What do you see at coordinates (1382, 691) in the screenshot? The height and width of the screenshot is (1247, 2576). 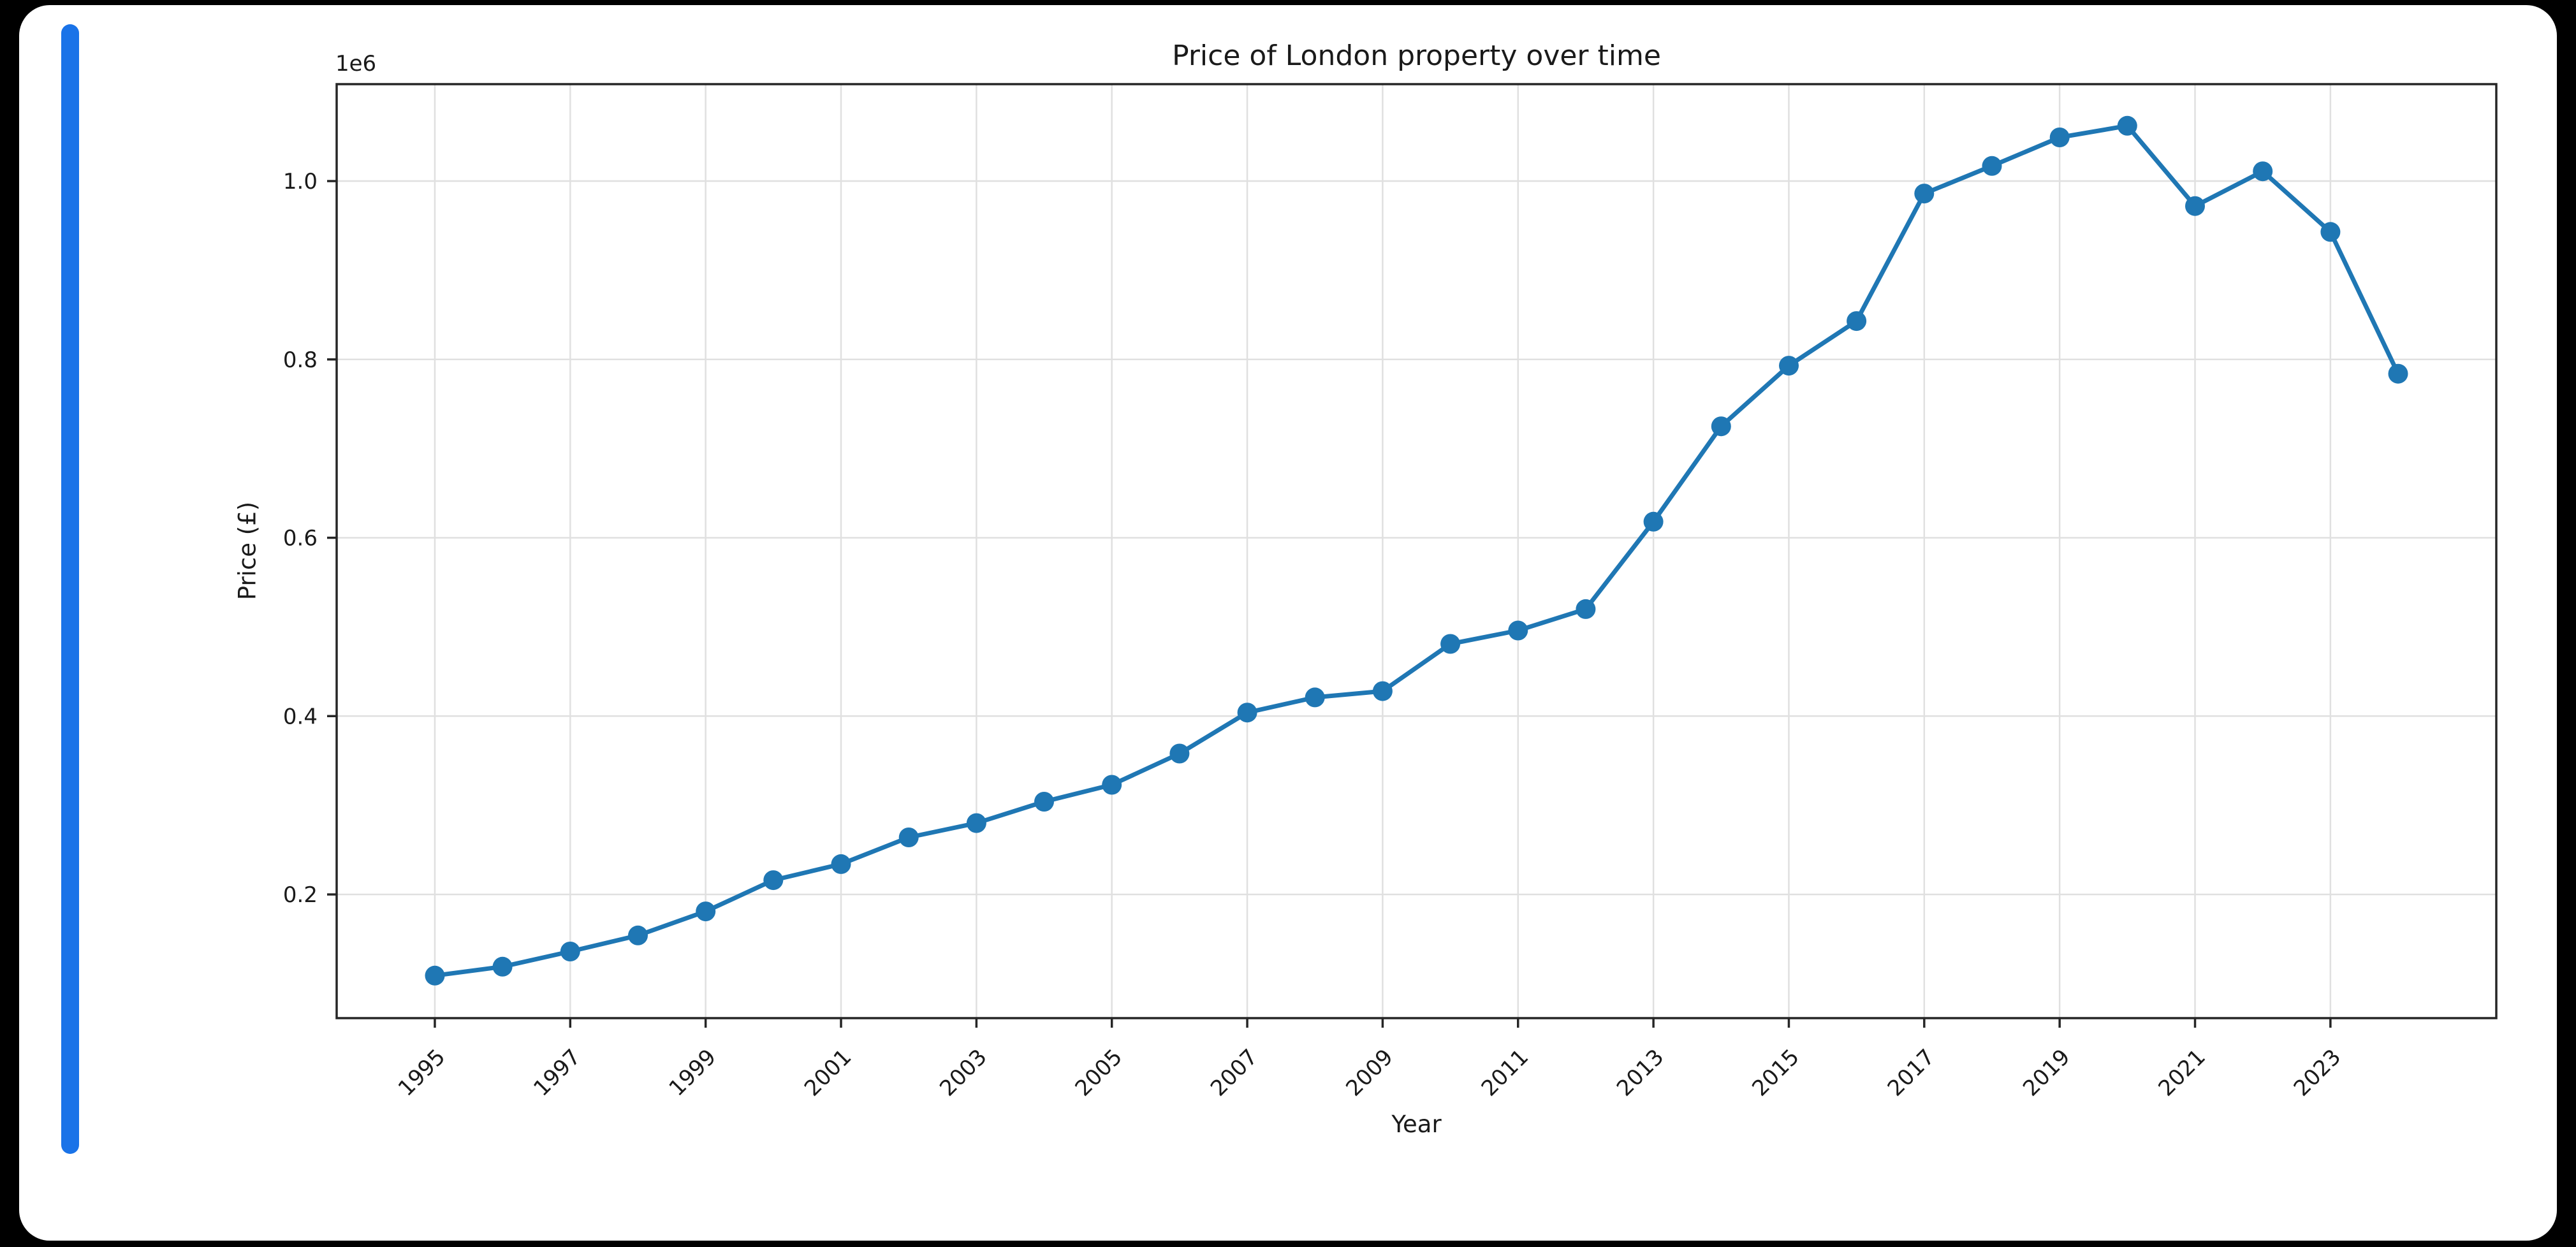 I see `data-point-2009` at bounding box center [1382, 691].